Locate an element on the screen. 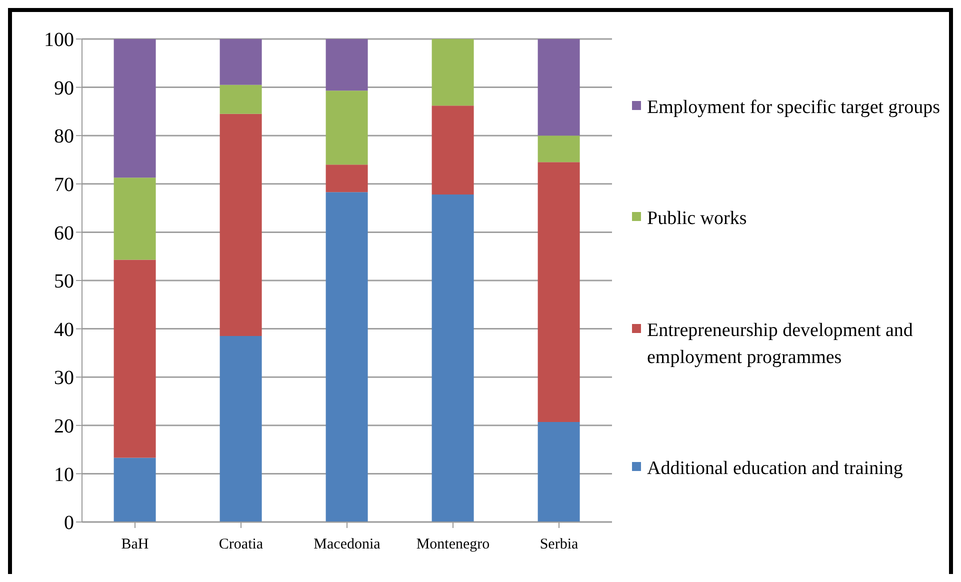 The width and height of the screenshot is (961, 582). x-tick-label: Montenegro is located at coordinates (453, 544).